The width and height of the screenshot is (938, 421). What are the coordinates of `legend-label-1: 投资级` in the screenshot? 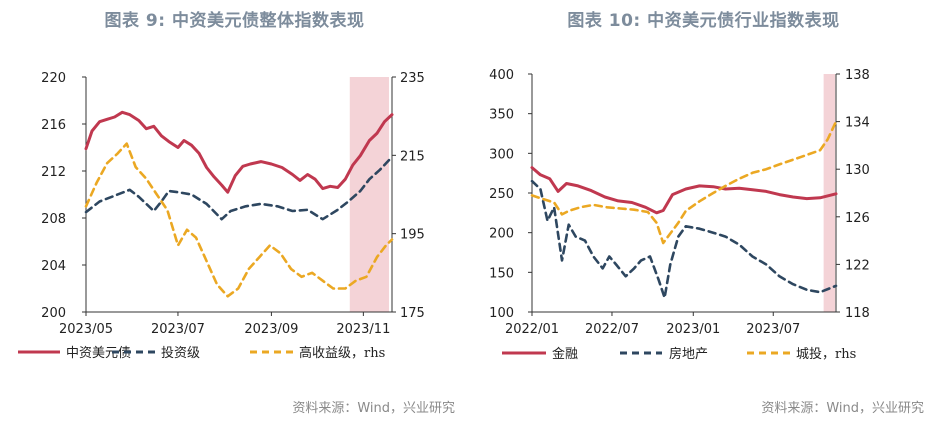 It's located at (180, 353).